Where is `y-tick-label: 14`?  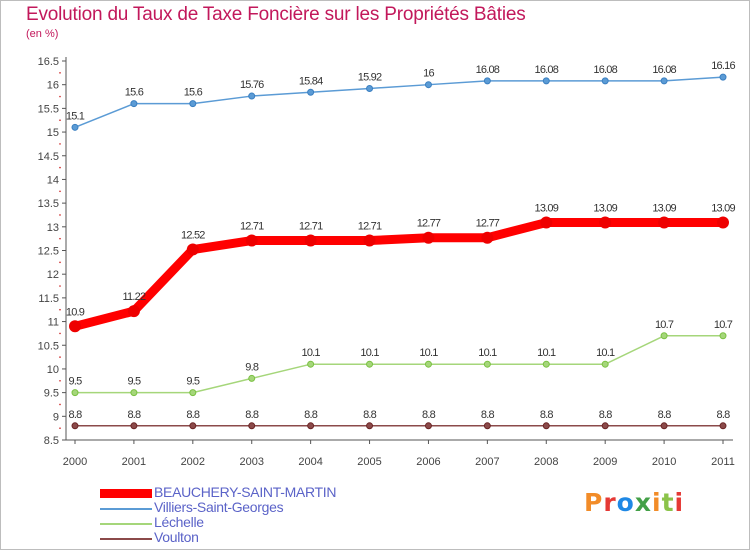 y-tick-label: 14 is located at coordinates (53, 180).